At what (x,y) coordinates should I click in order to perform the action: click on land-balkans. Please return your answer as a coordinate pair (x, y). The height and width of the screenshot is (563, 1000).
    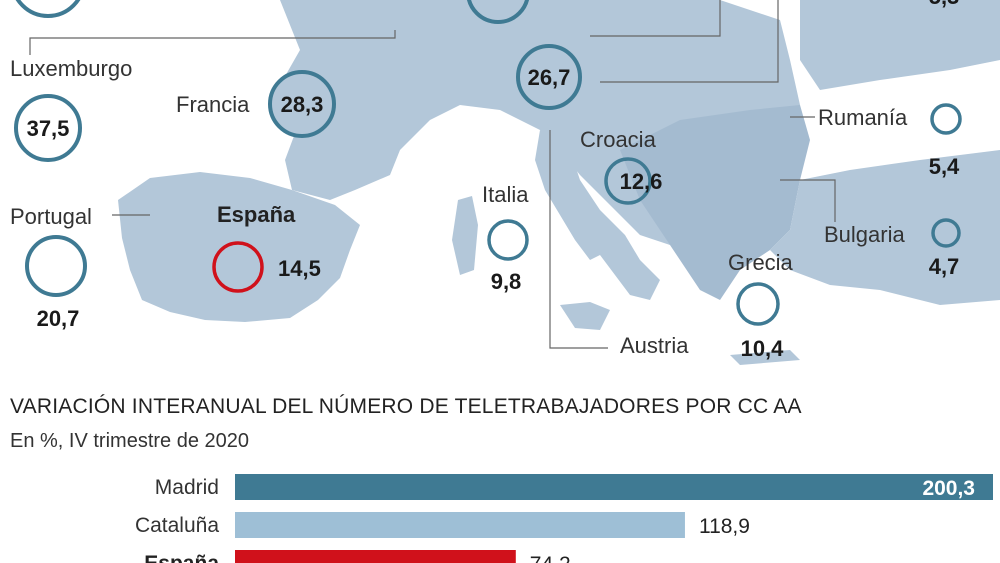
    Looking at the image, I should click on (715, 202).